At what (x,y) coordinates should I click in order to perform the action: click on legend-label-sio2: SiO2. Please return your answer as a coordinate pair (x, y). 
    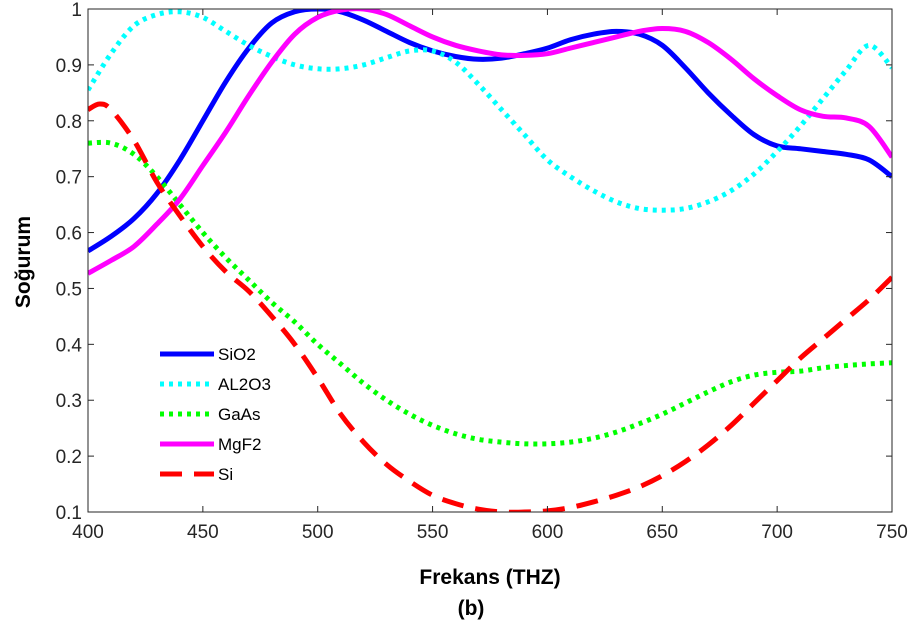
    Looking at the image, I should click on (237, 354).